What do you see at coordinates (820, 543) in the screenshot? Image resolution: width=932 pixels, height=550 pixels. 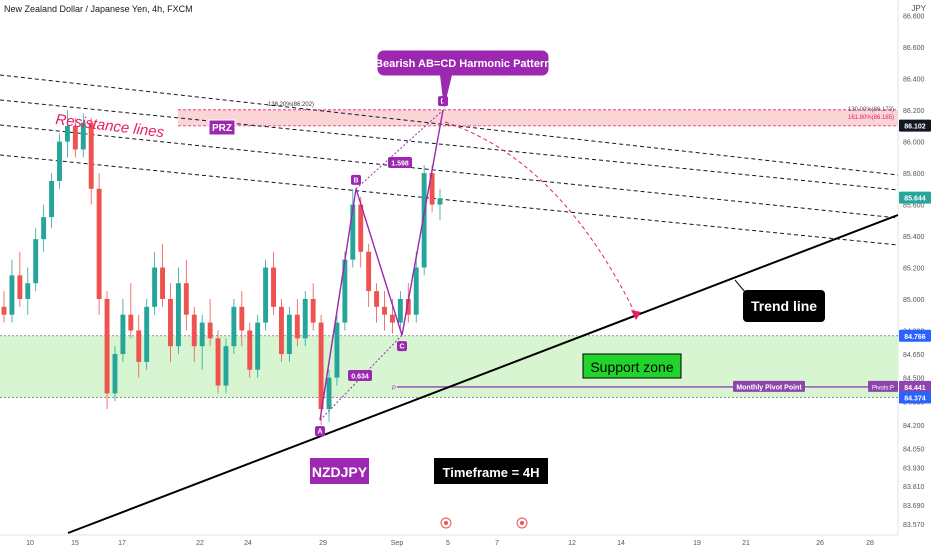 I see `x-tick-label: 26` at bounding box center [820, 543].